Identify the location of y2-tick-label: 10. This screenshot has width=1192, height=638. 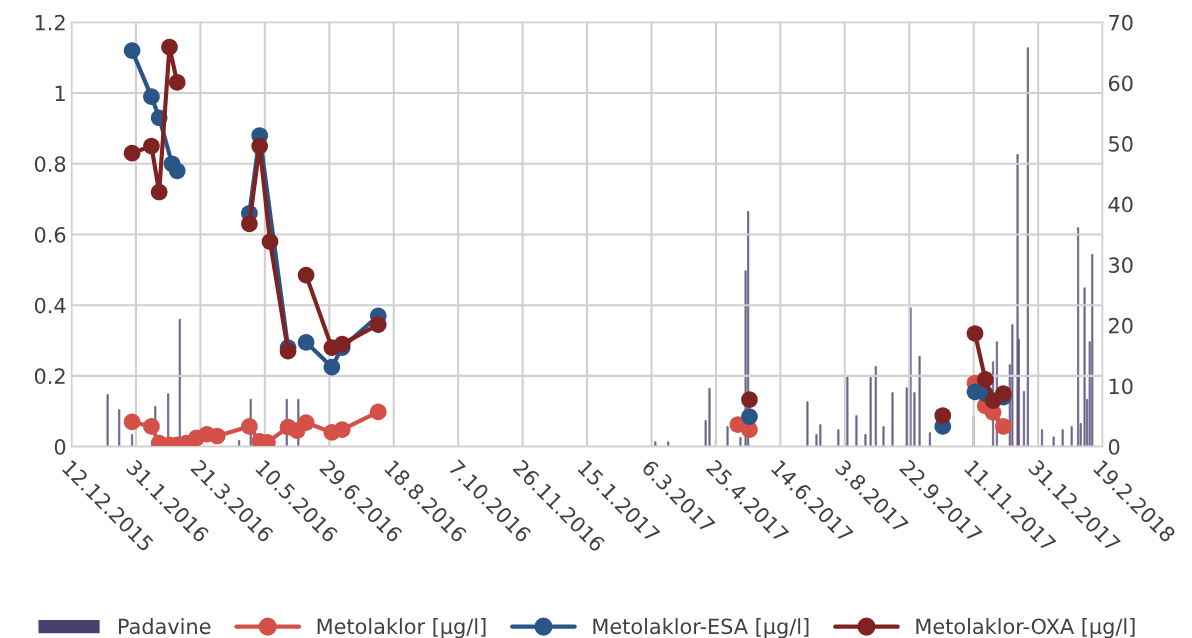
(1121, 386).